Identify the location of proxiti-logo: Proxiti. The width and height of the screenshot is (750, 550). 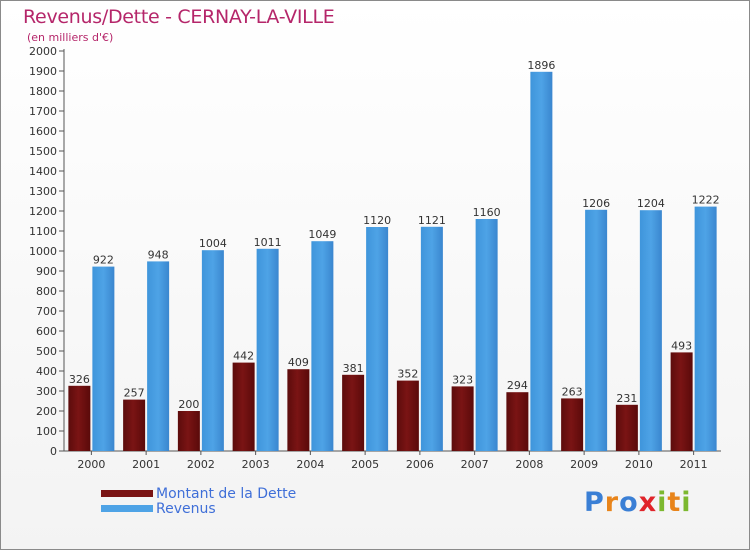
(638, 502).